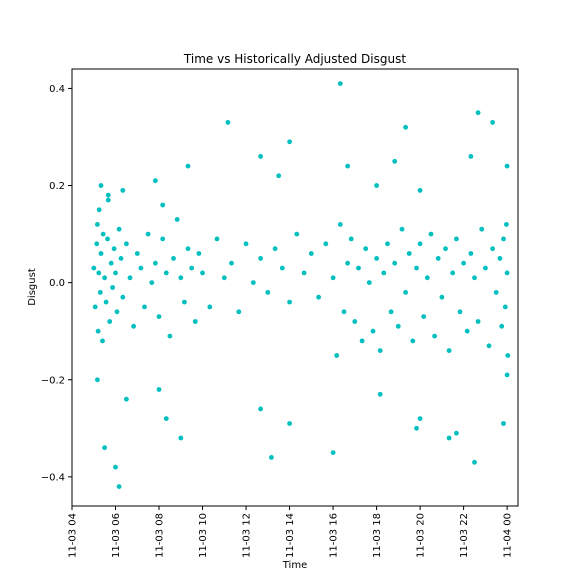 This screenshot has width=576, height=576. I want to click on x-tick-label: 11-03 12, so click(247, 535).